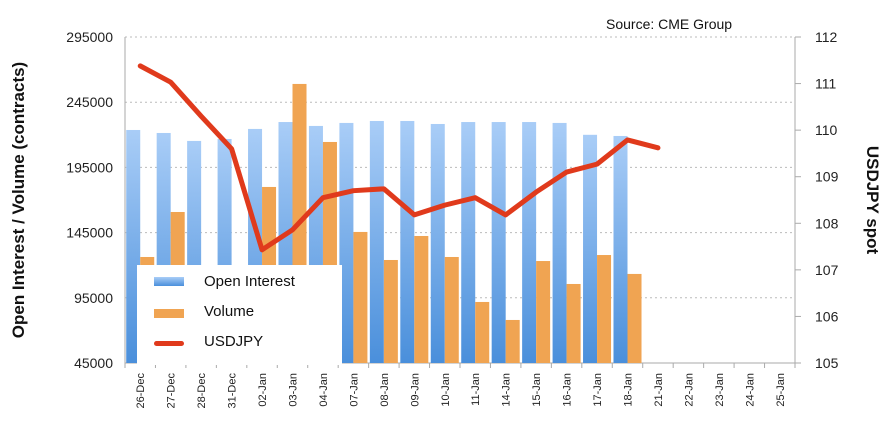  What do you see at coordinates (229, 311) in the screenshot?
I see `legend-label-volume: Volume` at bounding box center [229, 311].